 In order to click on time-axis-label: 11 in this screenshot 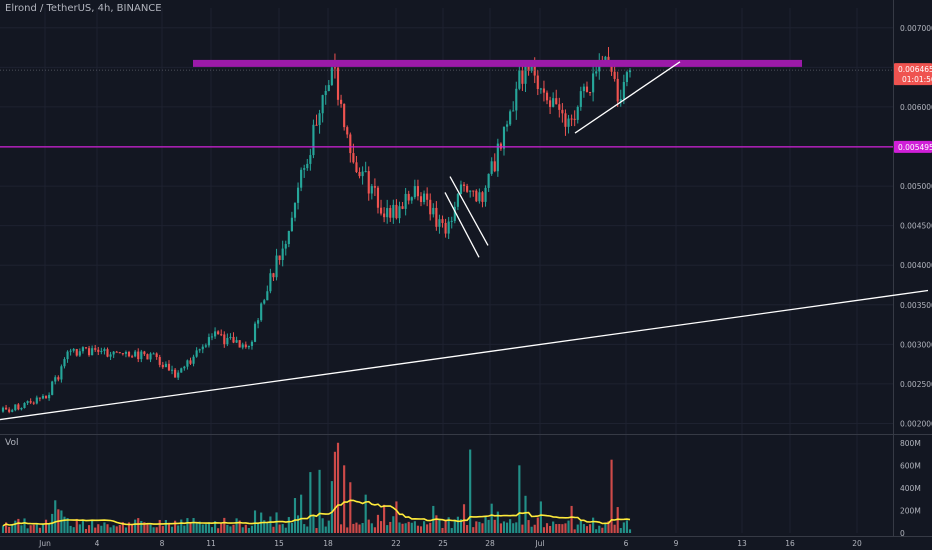, I will do `click(211, 543)`.